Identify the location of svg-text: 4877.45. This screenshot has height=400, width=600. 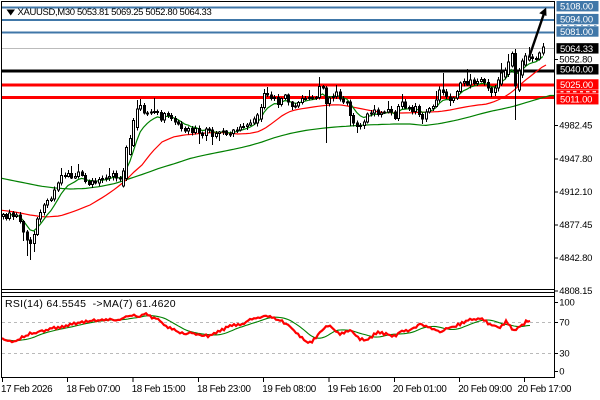
(575, 225).